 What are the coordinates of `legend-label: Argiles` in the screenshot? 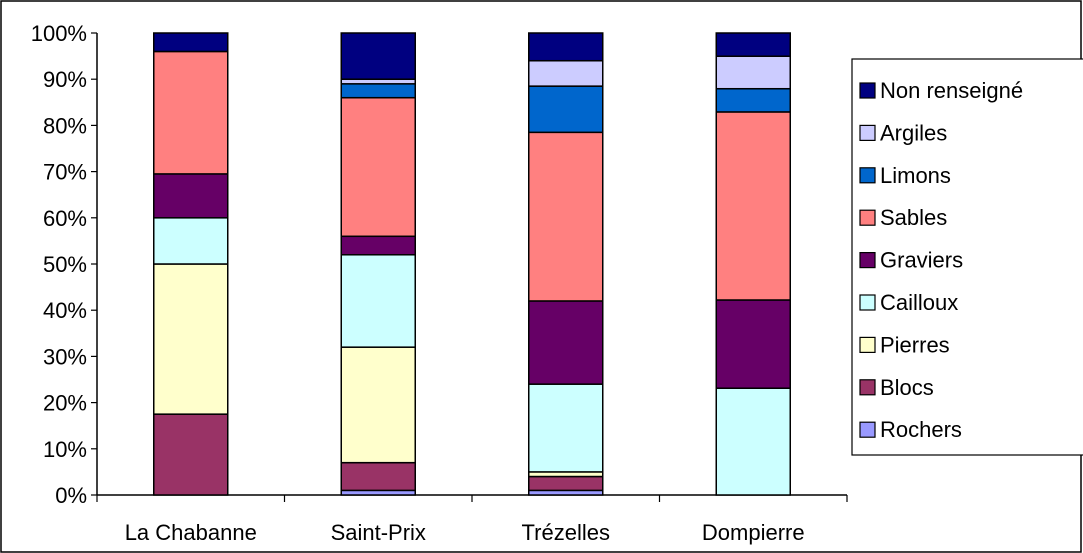 It's located at (913, 132).